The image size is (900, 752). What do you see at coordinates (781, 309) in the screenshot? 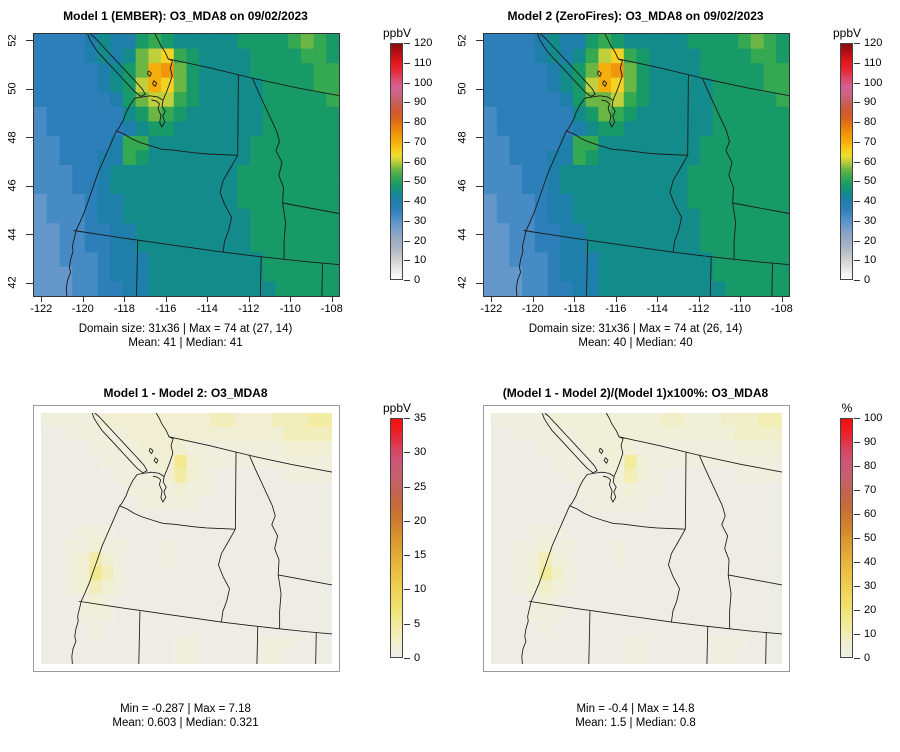
I see `x-axis-tick-label: -108` at bounding box center [781, 309].